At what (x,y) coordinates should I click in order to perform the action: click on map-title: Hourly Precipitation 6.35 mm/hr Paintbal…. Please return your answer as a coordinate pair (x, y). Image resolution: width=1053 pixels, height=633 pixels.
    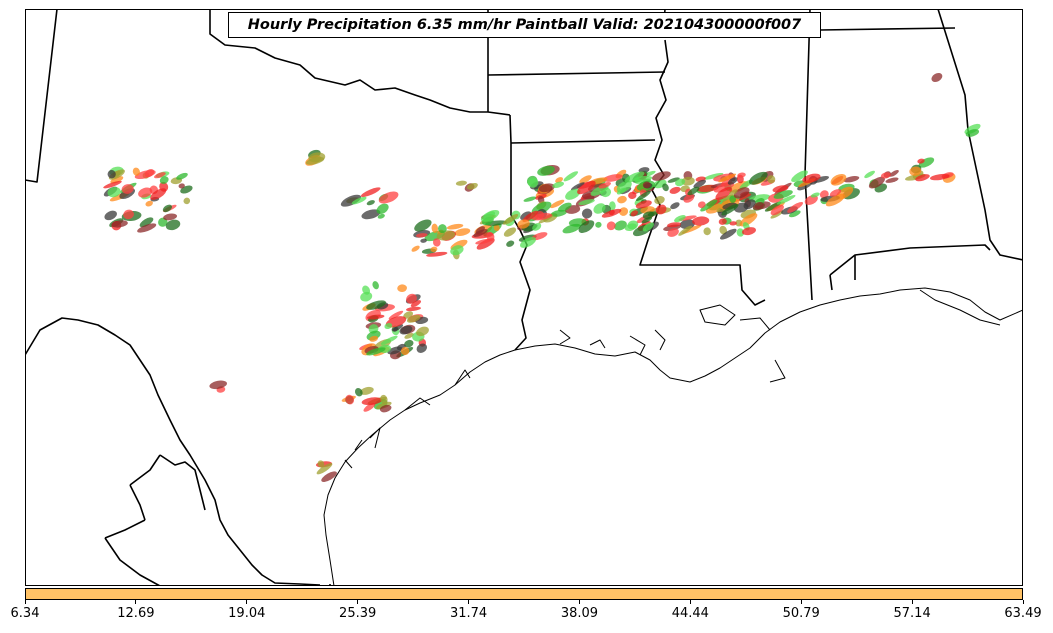
    Looking at the image, I should click on (524, 25).